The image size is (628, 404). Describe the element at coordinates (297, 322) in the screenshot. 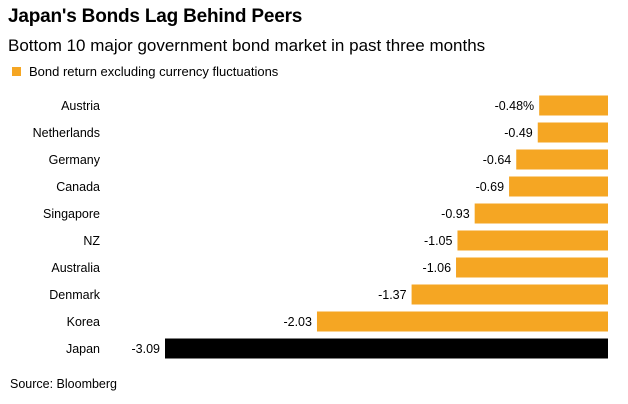

I see `value-label: -2.03` at that location.